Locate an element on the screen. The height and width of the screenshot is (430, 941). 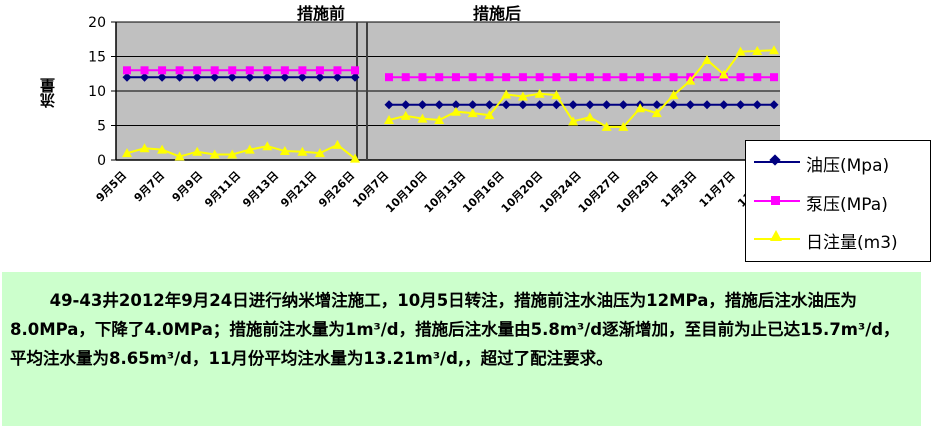
legend-item-oil-pressure: 油压(Mpa) is located at coordinates (839, 162).